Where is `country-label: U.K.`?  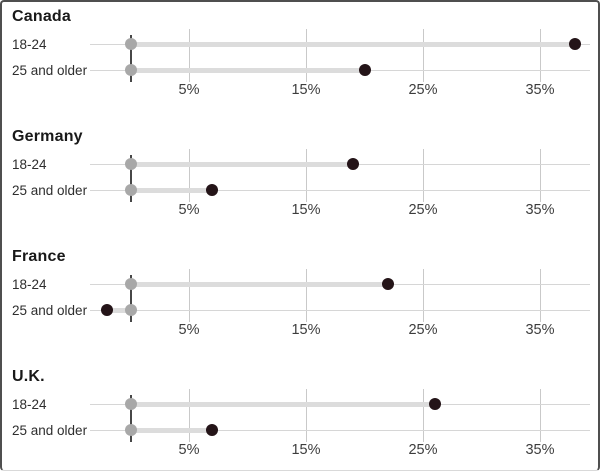
country-label: U.K. is located at coordinates (28, 376).